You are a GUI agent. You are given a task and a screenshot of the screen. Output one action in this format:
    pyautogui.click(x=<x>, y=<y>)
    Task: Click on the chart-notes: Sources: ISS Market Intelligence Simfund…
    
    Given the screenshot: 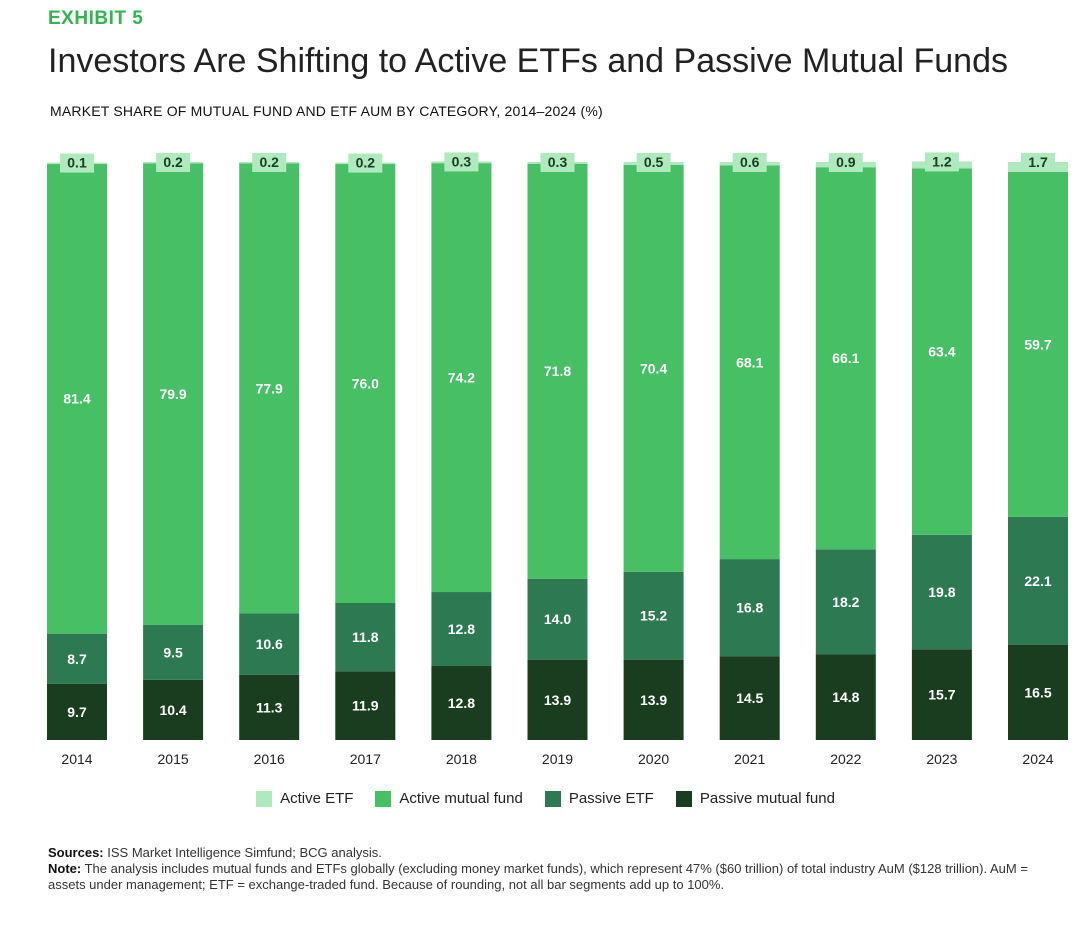 What is the action you would take?
    pyautogui.click(x=553, y=869)
    